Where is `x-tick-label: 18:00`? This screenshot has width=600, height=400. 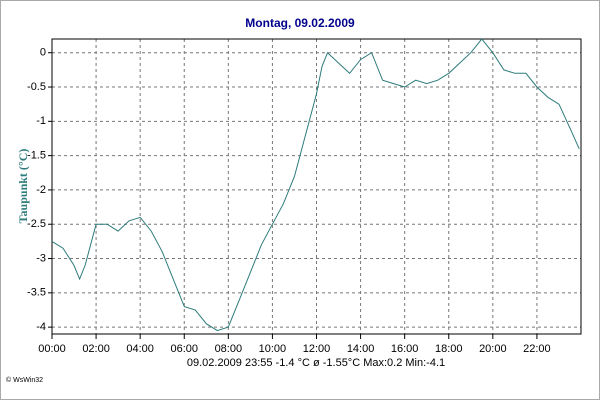
x-tick-label: 18:00 is located at coordinates (449, 349).